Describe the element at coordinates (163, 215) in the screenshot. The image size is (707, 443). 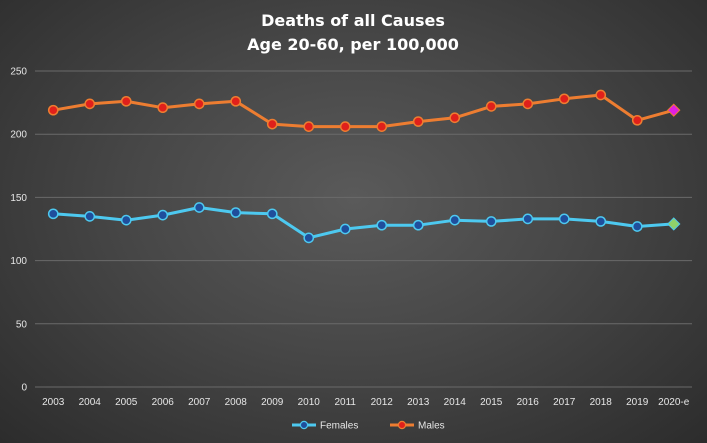
I see `point-females-2006` at that location.